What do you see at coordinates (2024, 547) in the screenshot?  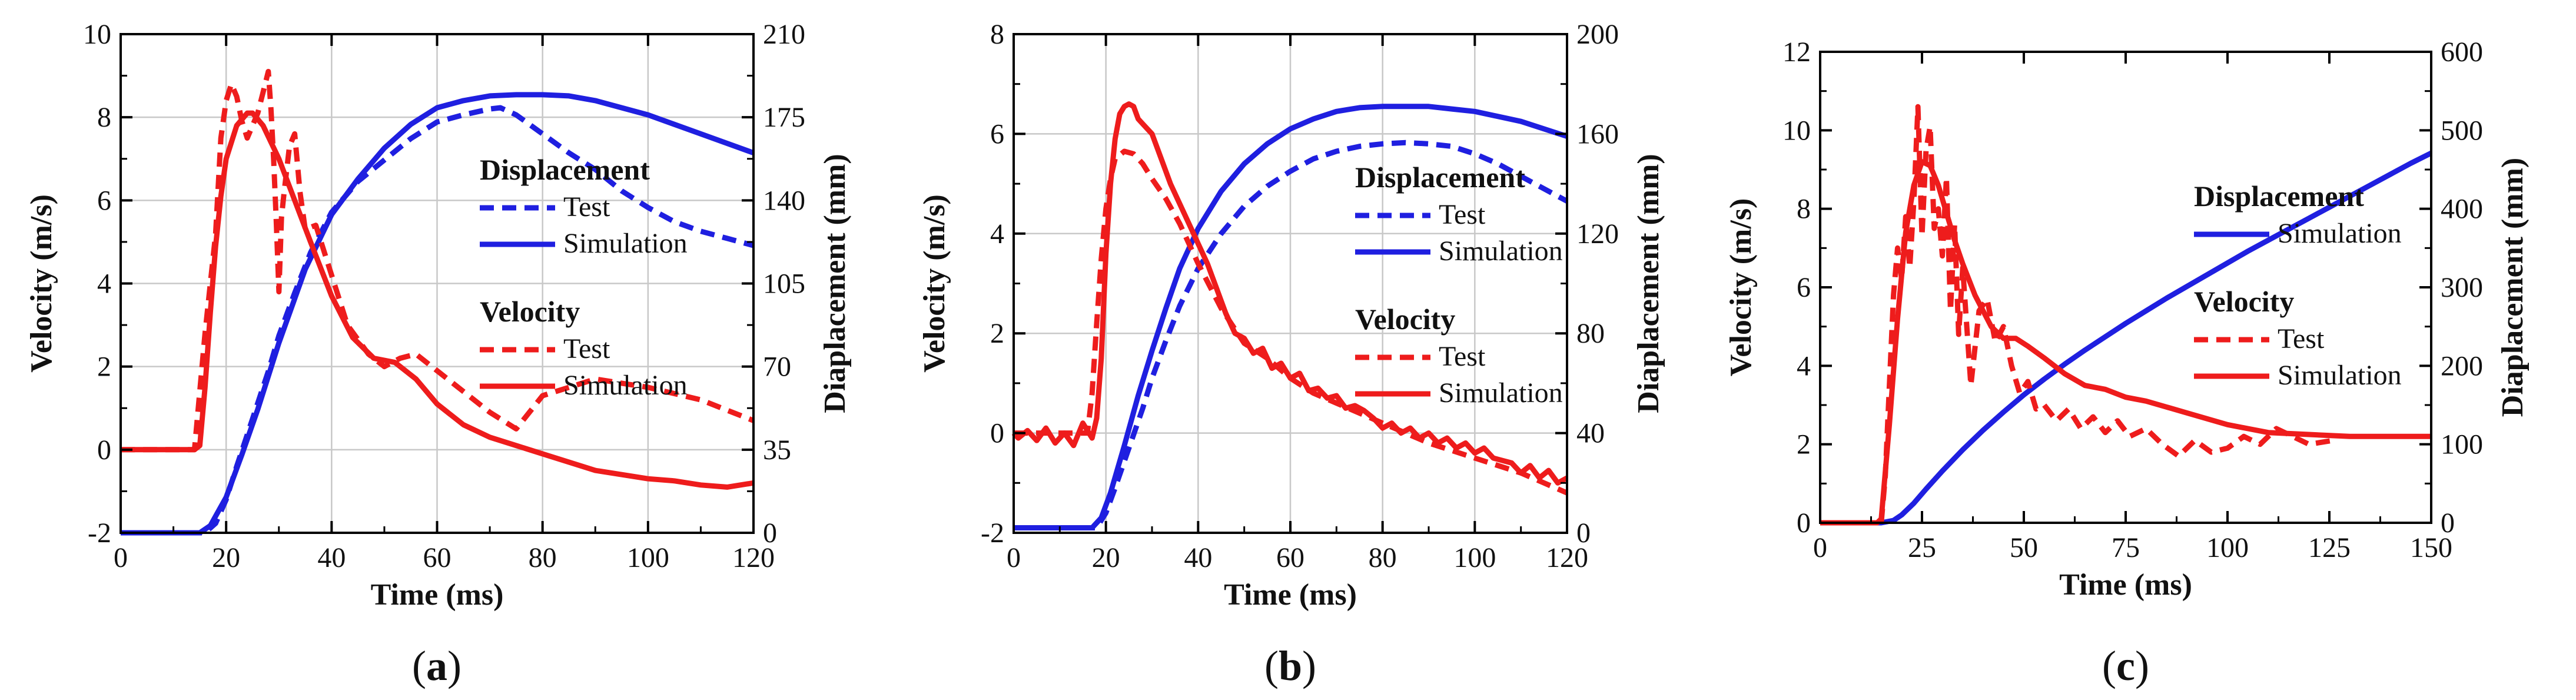 I see `x-tick-label: 50` at bounding box center [2024, 547].